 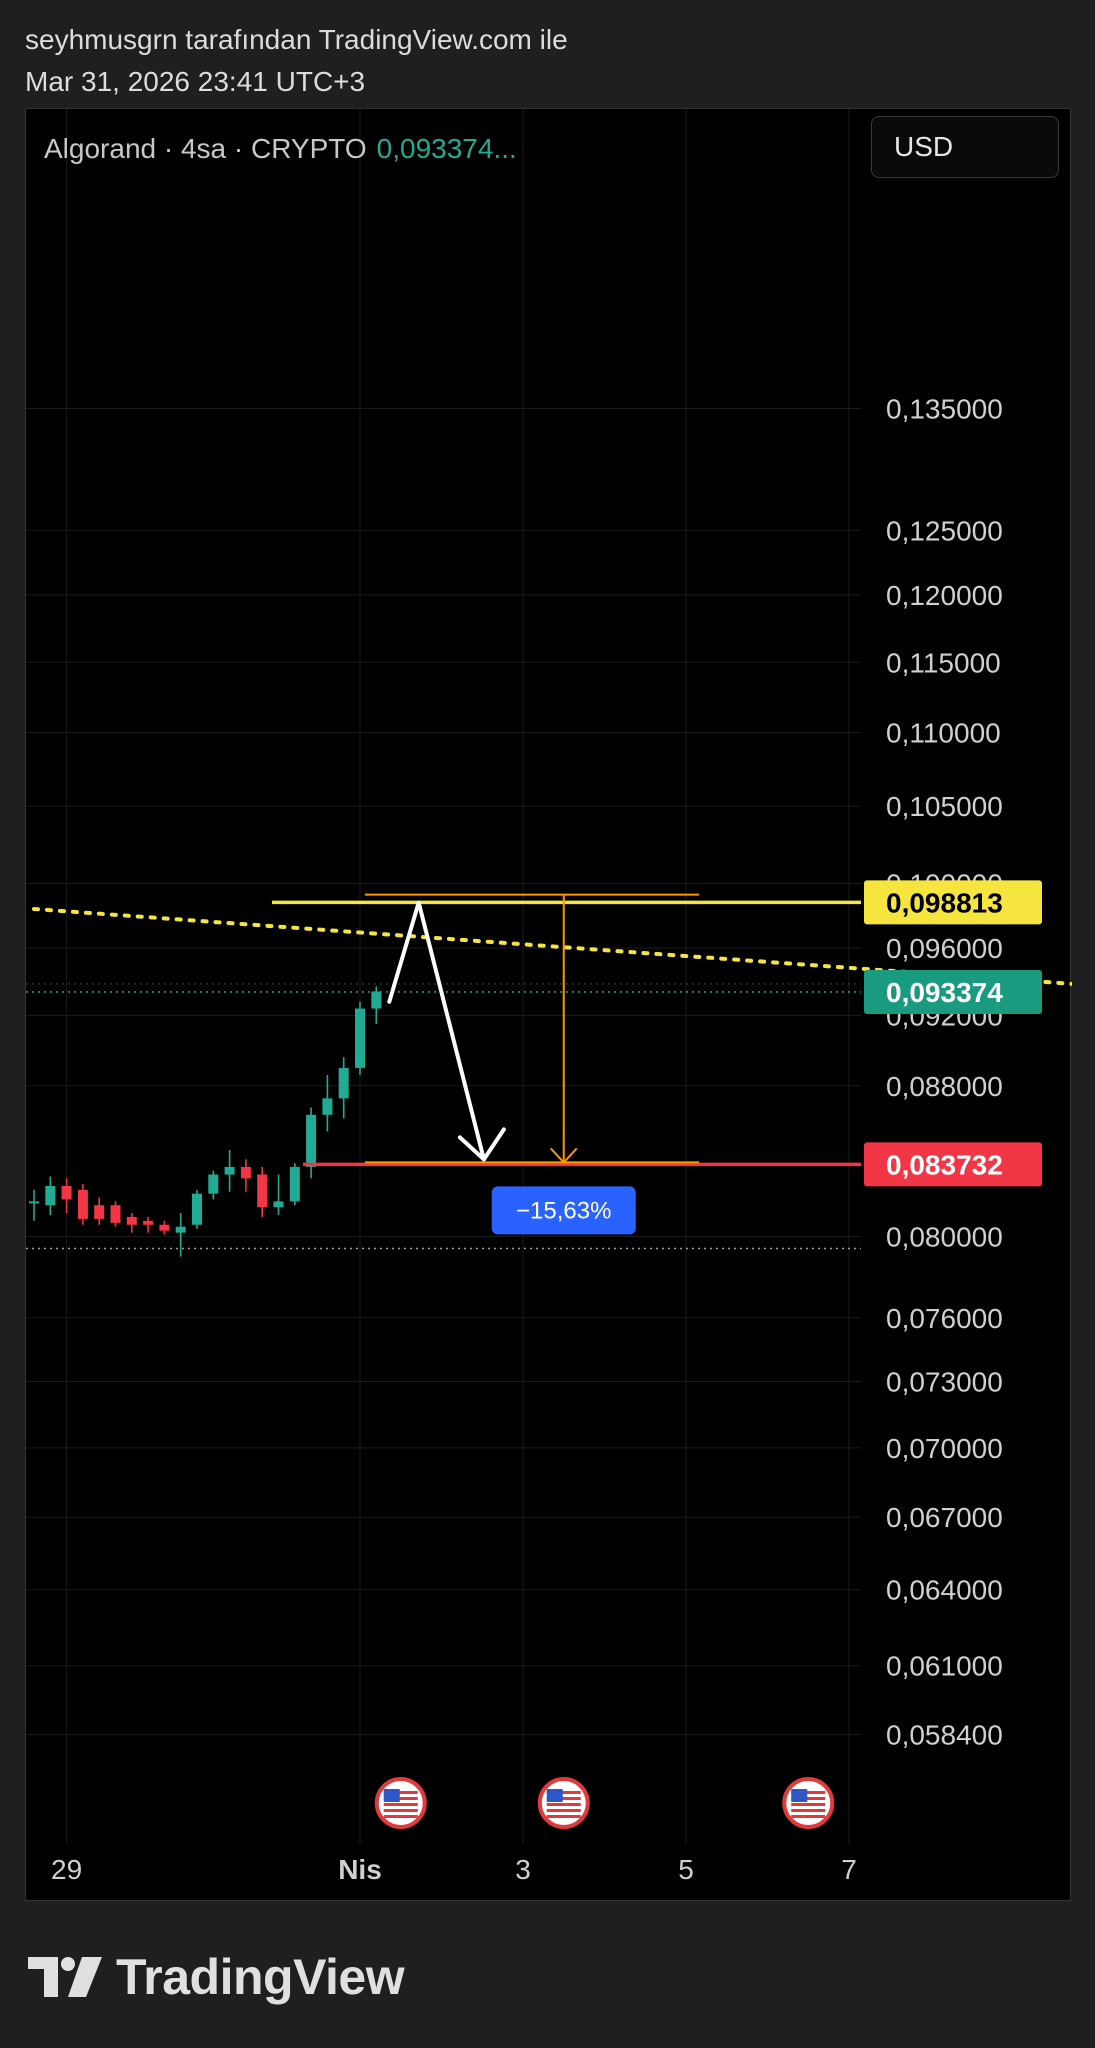 What do you see at coordinates (943, 662) in the screenshot?
I see `y-axis-tick-label: 0,115000` at bounding box center [943, 662].